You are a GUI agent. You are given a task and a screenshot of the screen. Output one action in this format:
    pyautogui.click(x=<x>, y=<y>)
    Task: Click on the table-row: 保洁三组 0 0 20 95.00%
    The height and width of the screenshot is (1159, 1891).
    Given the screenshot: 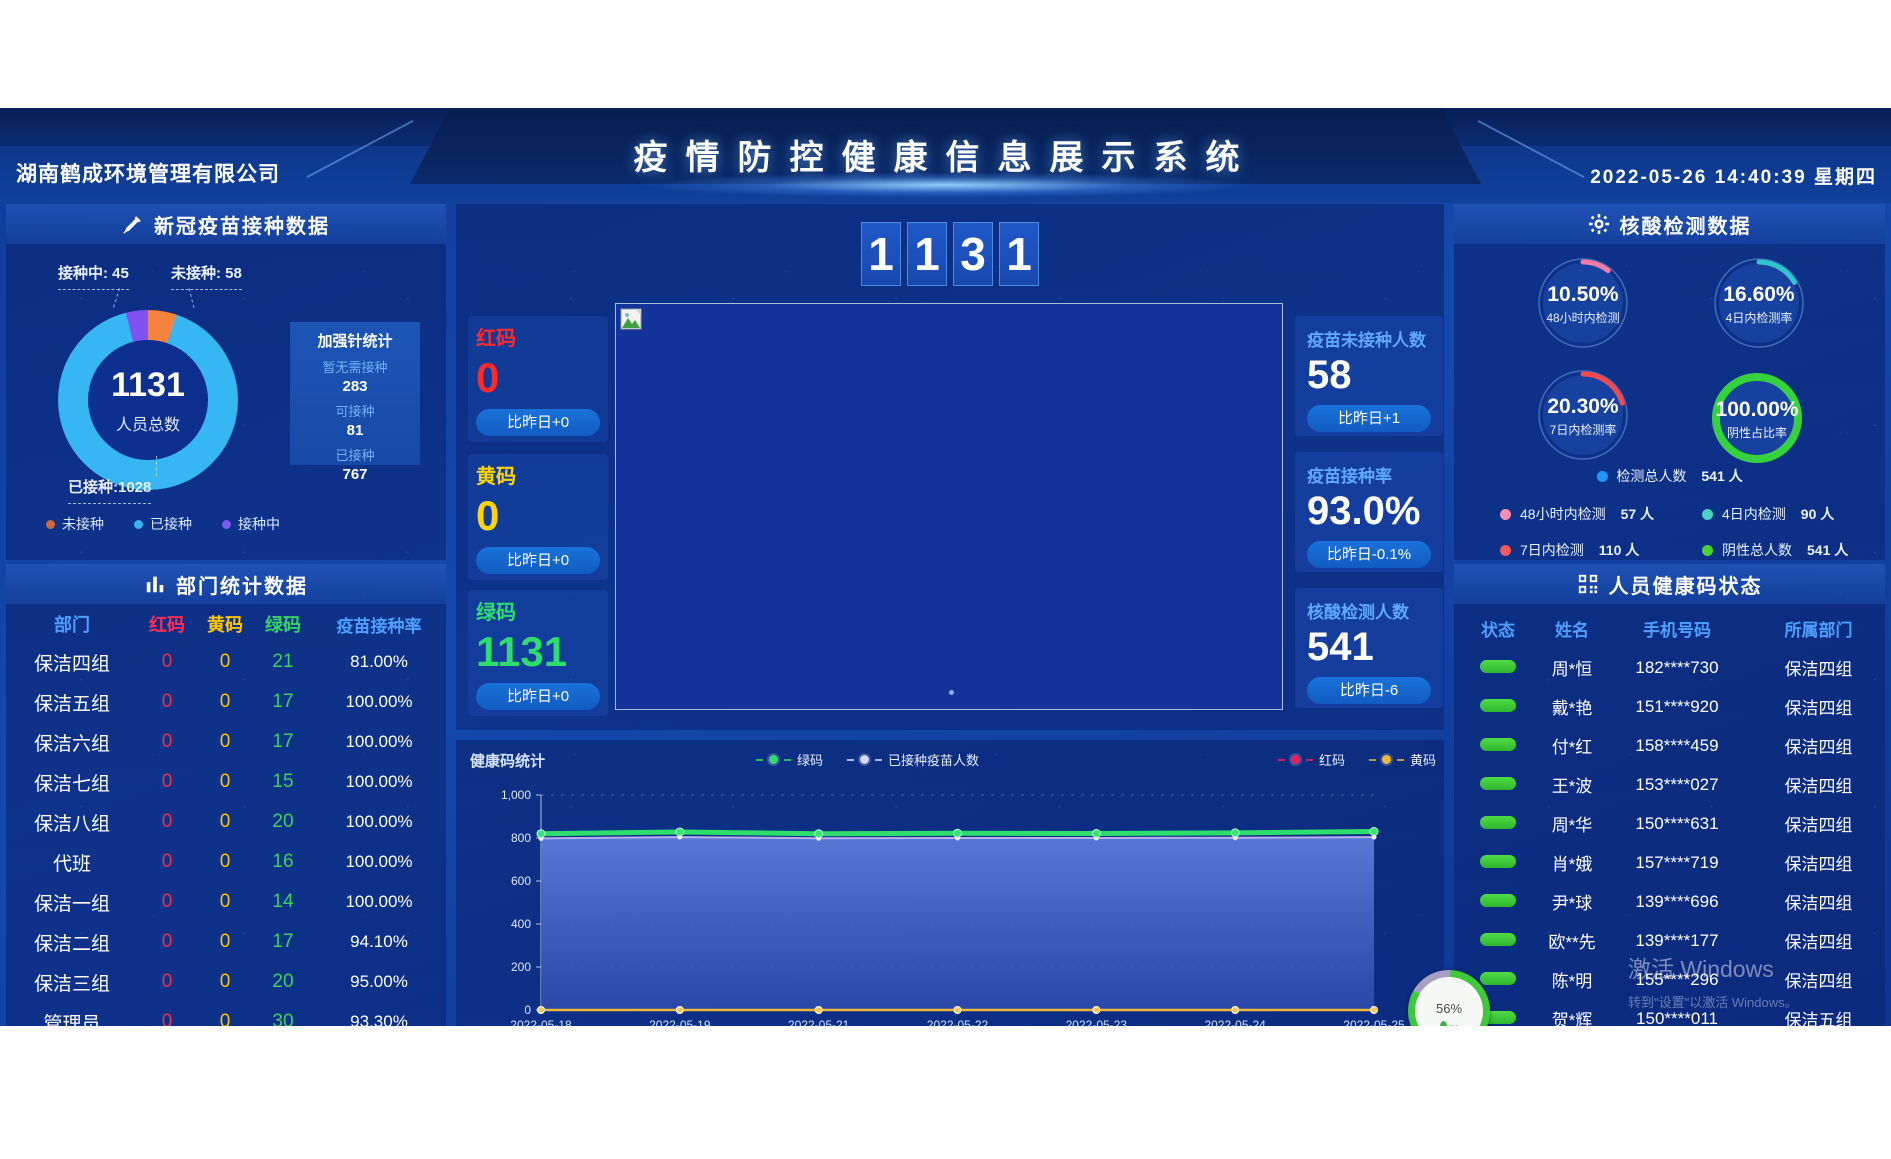 What is the action you would take?
    pyautogui.click(x=226, y=982)
    